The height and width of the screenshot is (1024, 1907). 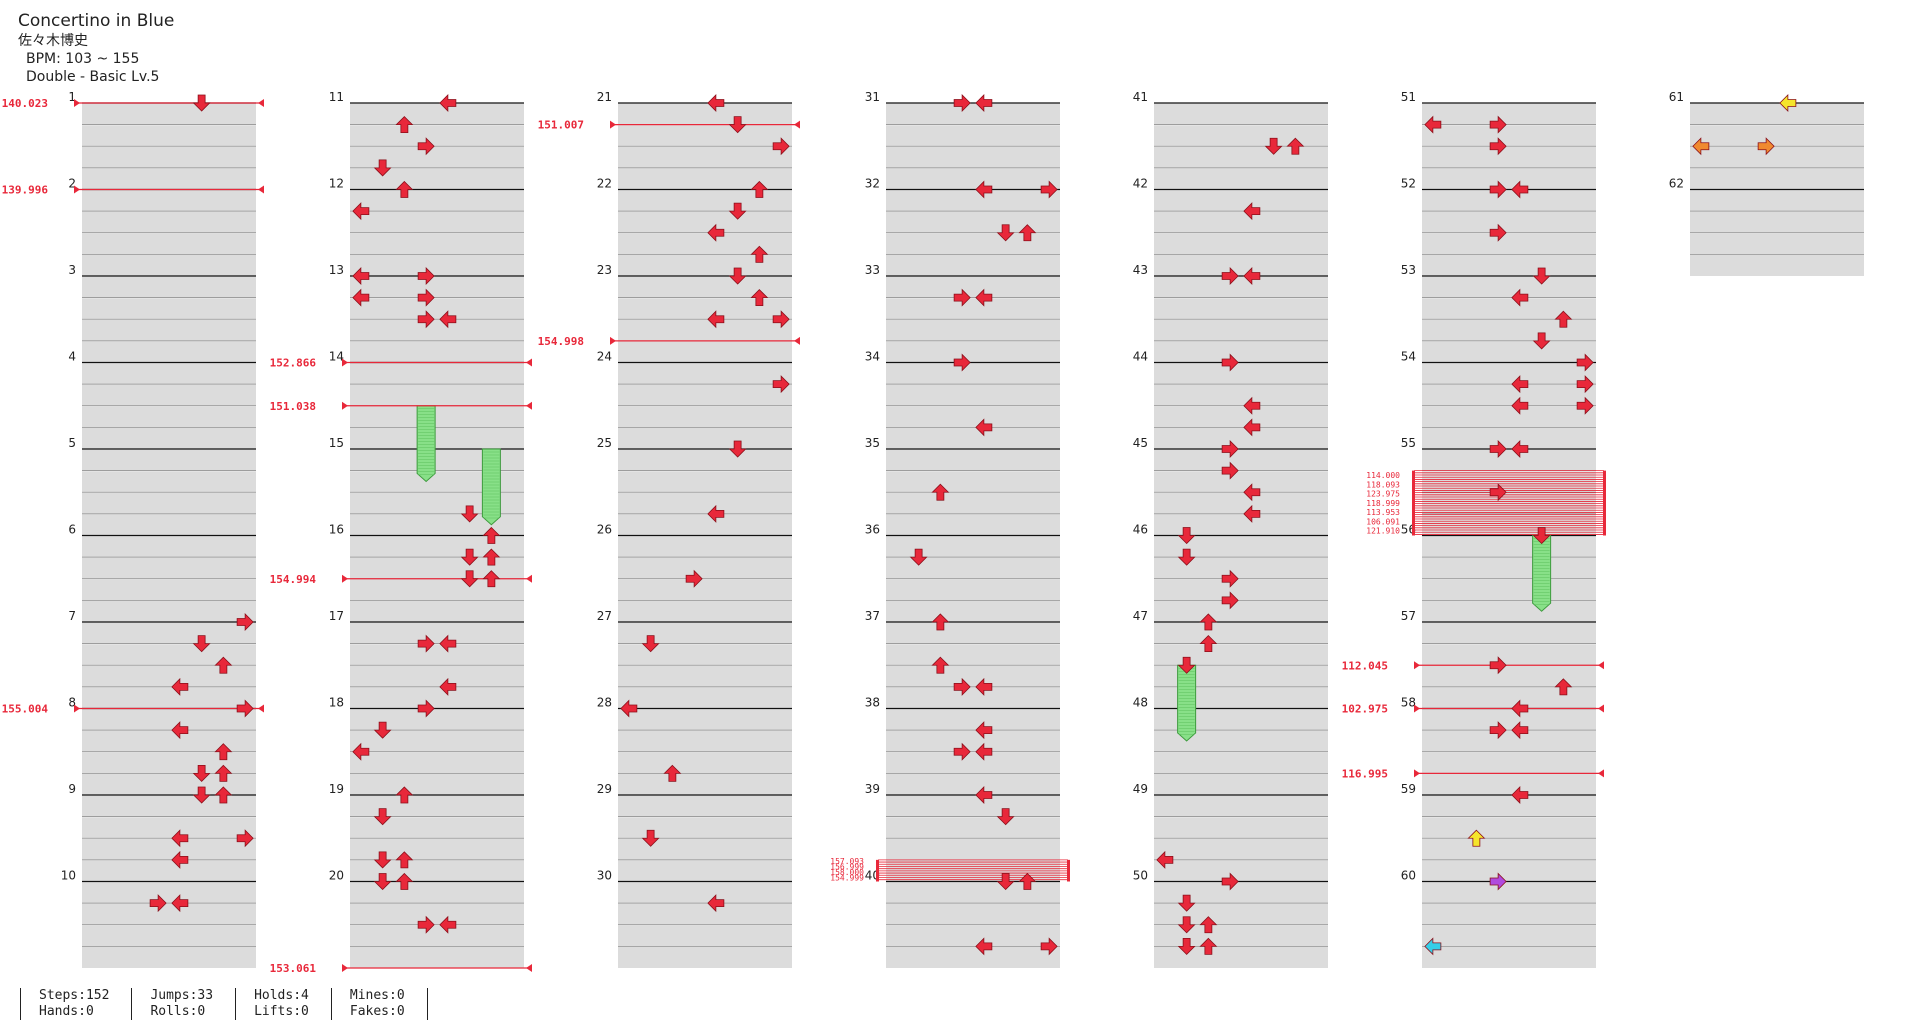 I want to click on bpm-label: 151.007, so click(x=561, y=125).